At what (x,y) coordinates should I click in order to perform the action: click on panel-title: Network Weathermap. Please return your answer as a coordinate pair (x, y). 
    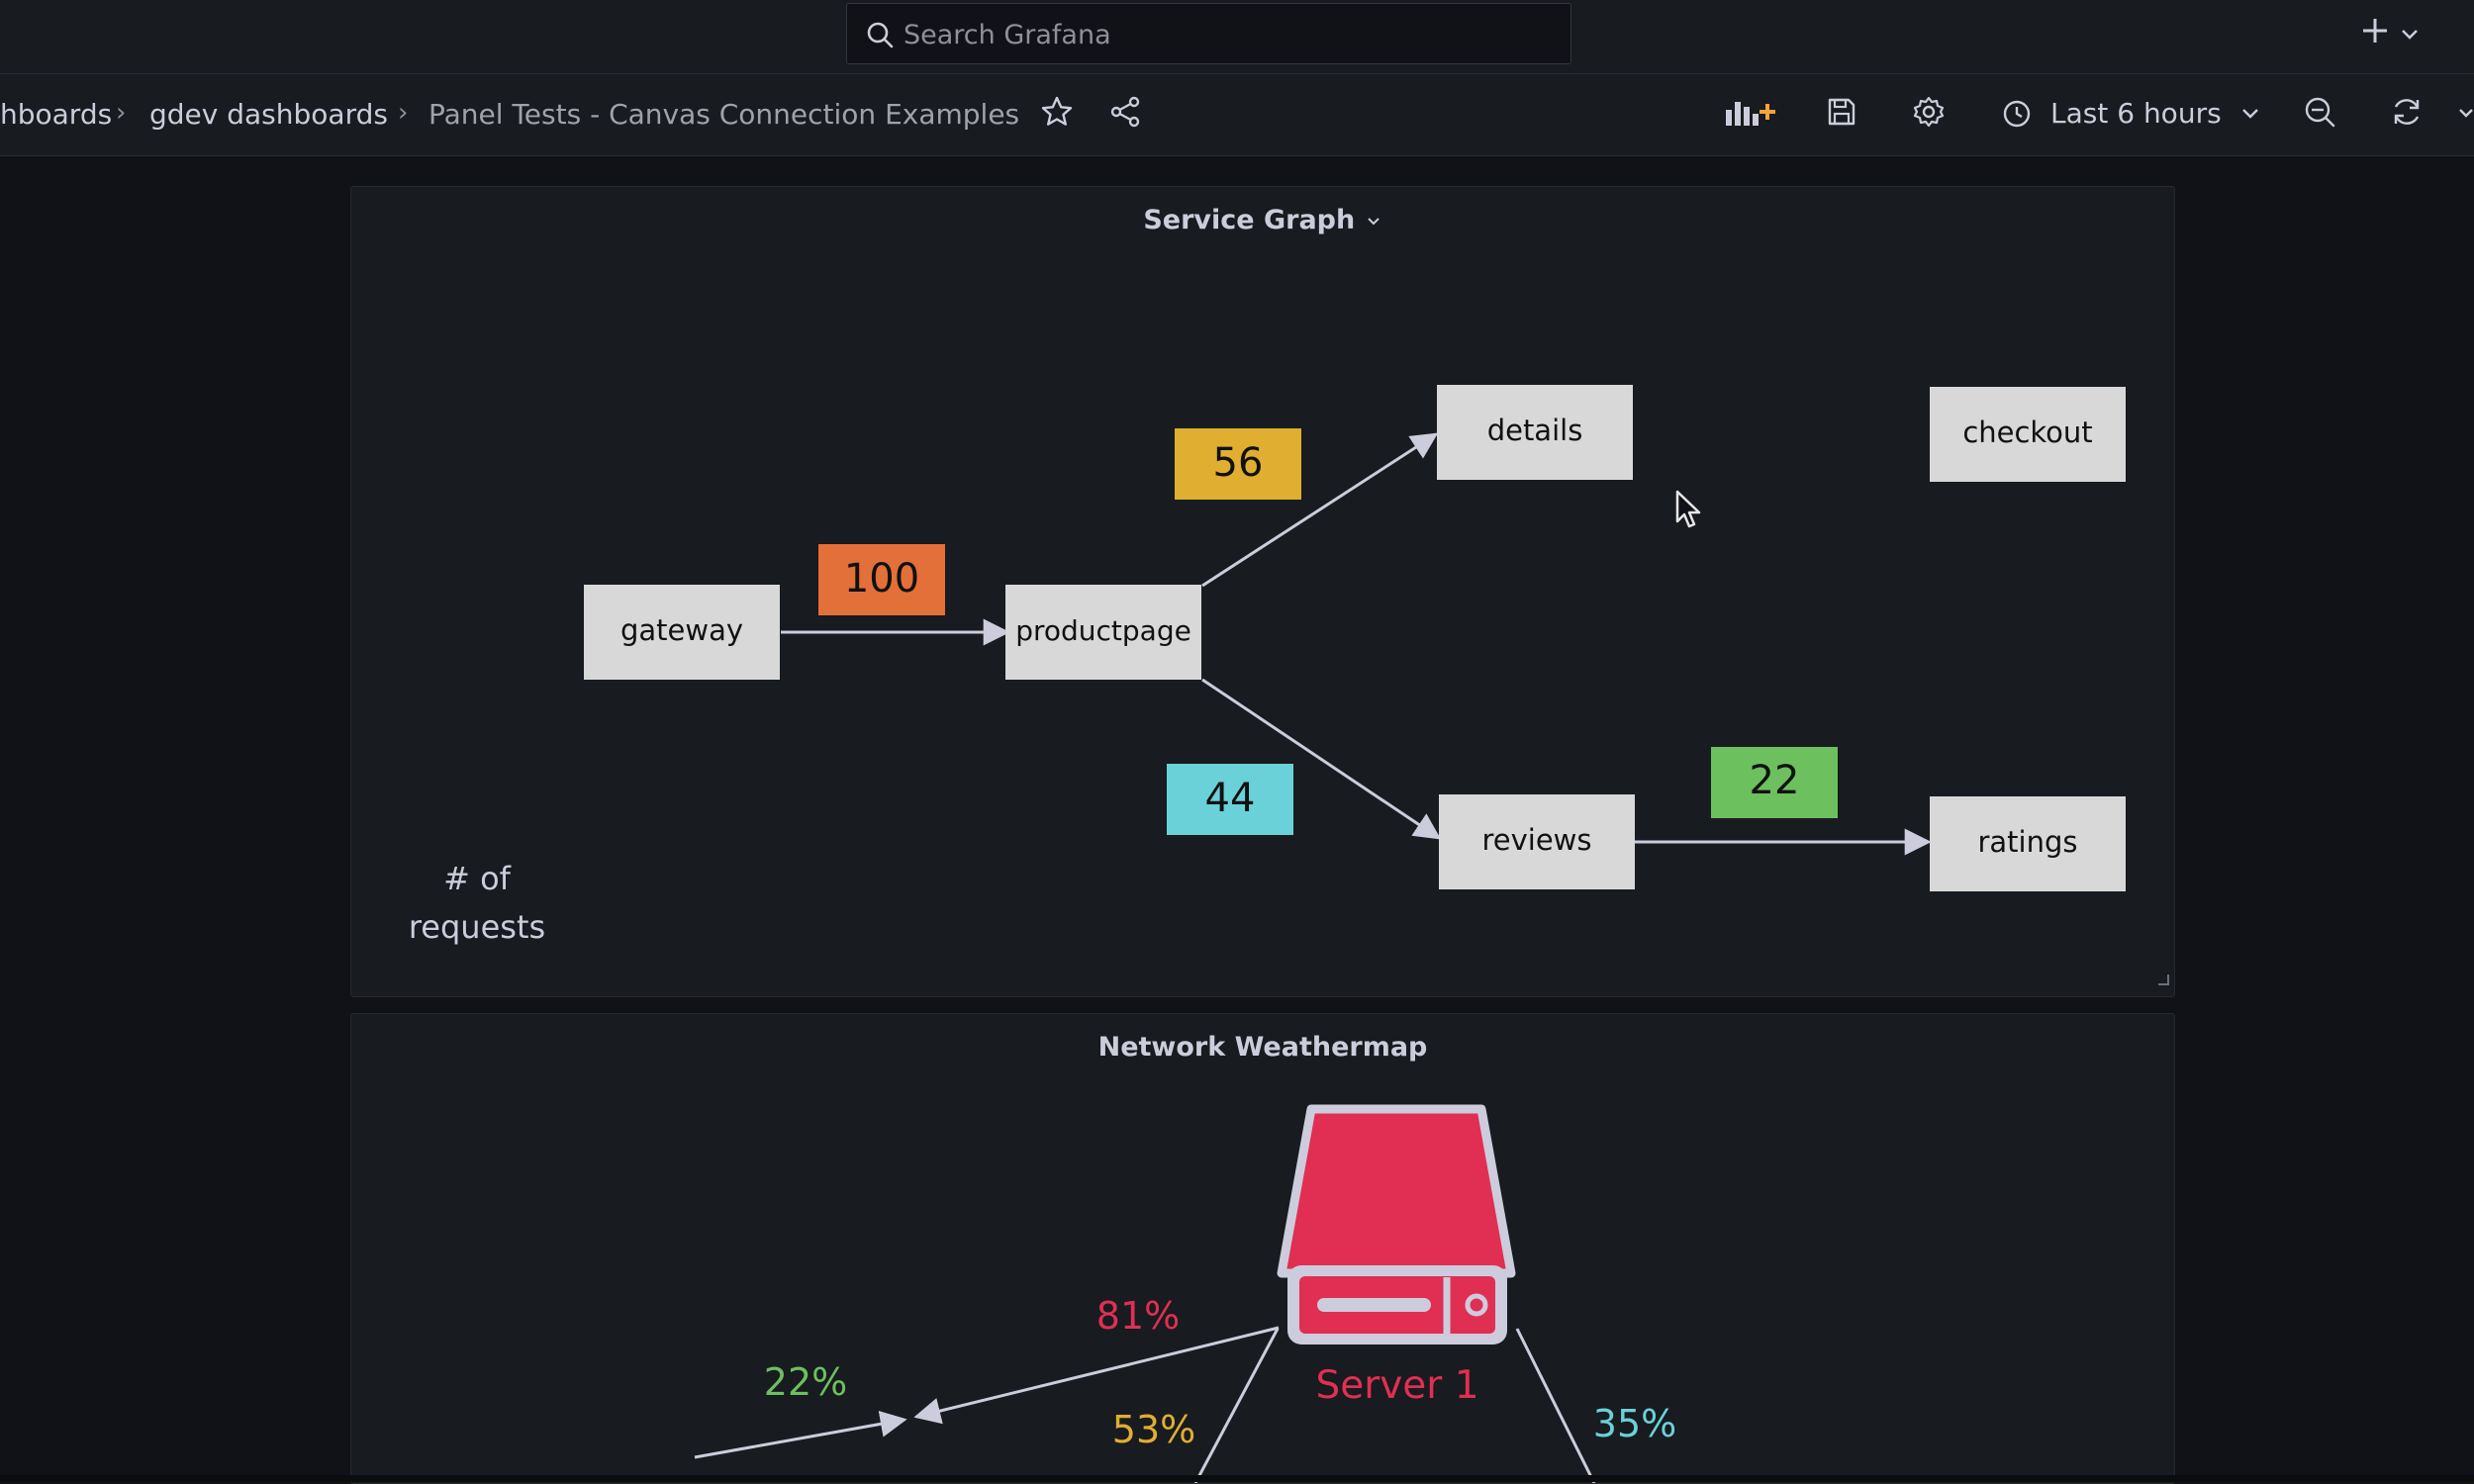
    Looking at the image, I should click on (1262, 1047).